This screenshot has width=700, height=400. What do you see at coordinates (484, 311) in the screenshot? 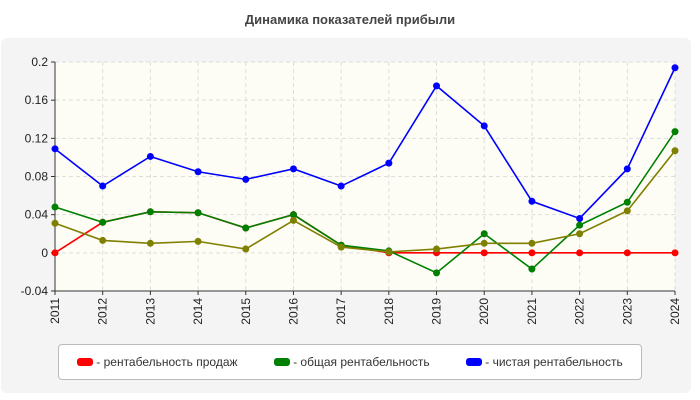
I see `x-tick-label: 2020` at bounding box center [484, 311].